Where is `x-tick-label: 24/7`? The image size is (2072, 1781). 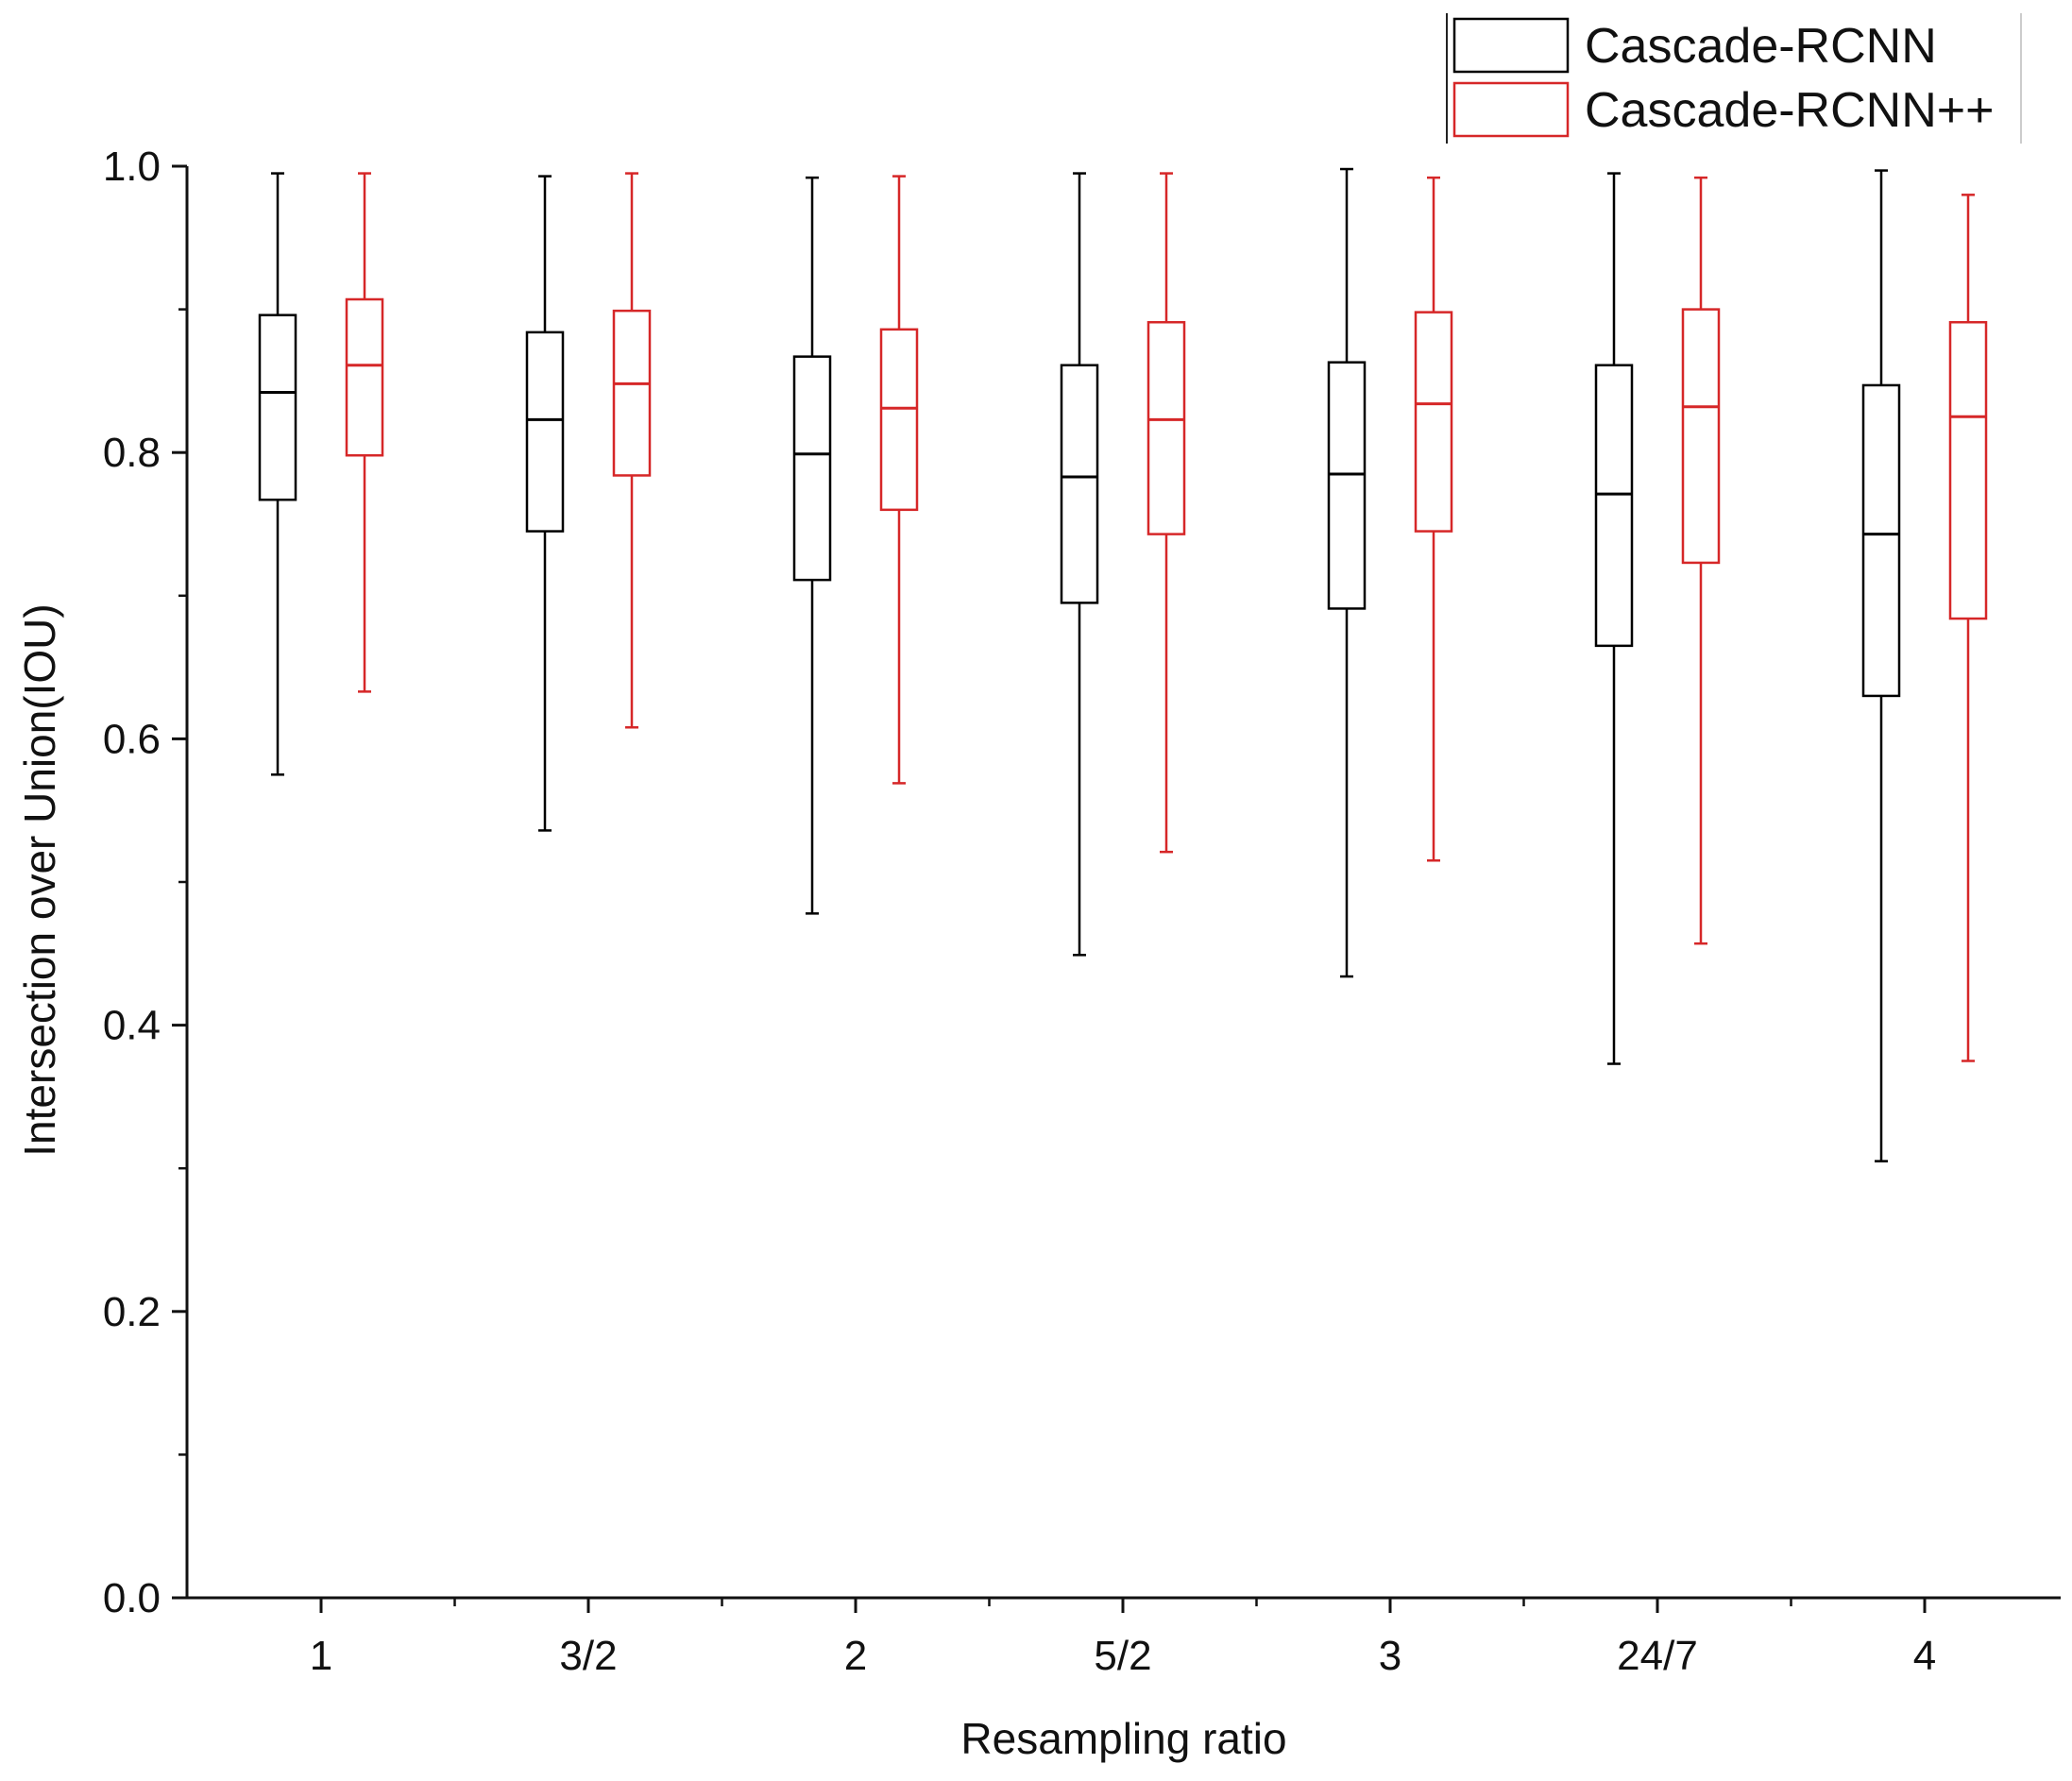
x-tick-label: 24/7 is located at coordinates (1657, 1656).